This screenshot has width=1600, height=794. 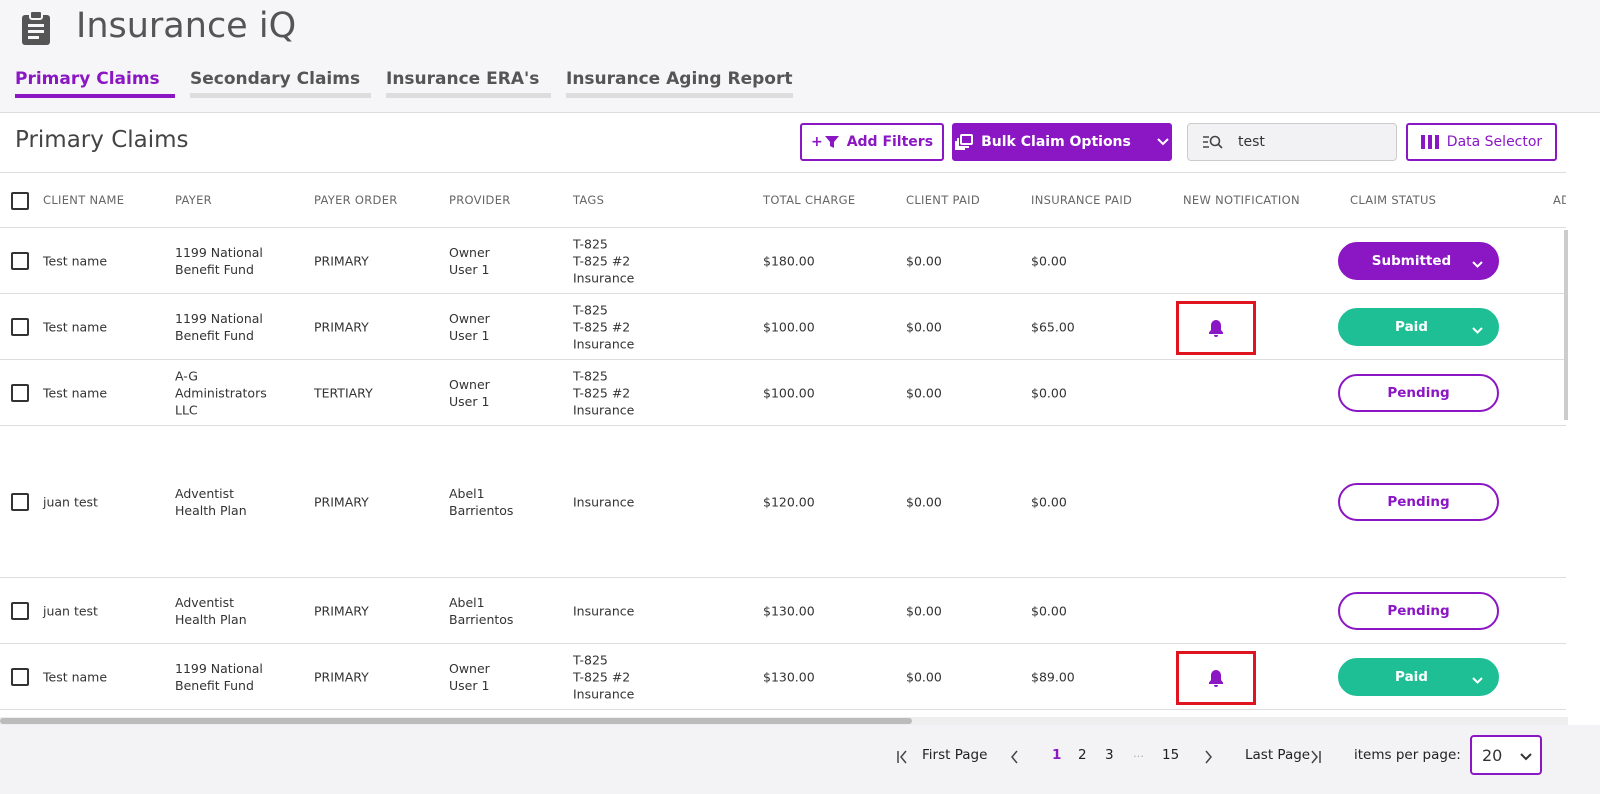 What do you see at coordinates (193, 200) in the screenshot?
I see `column-header: PAYER` at bounding box center [193, 200].